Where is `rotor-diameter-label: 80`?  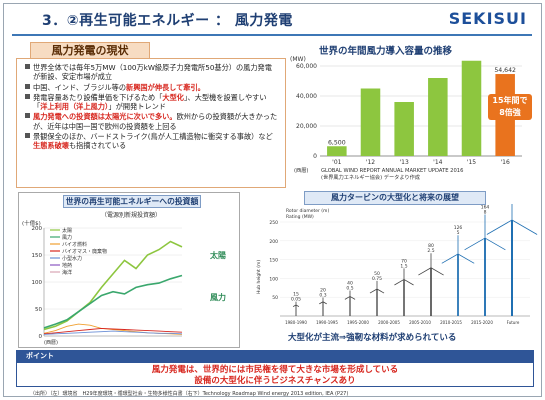 rotor-diameter-label: 80 is located at coordinates (431, 246).